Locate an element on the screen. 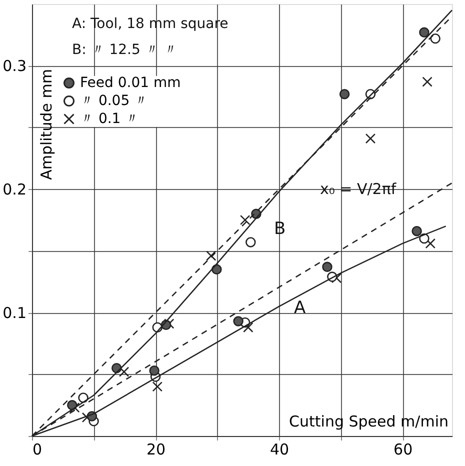 This screenshot has width=465, height=466. annotation: A is located at coordinates (300, 308).